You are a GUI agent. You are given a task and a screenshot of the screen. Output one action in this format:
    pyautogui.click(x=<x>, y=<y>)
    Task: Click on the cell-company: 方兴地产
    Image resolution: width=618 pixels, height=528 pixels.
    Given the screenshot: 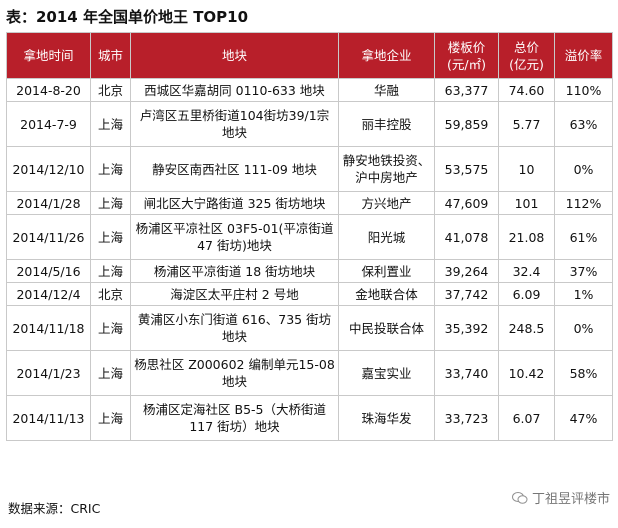 What is the action you would take?
    pyautogui.click(x=386, y=203)
    